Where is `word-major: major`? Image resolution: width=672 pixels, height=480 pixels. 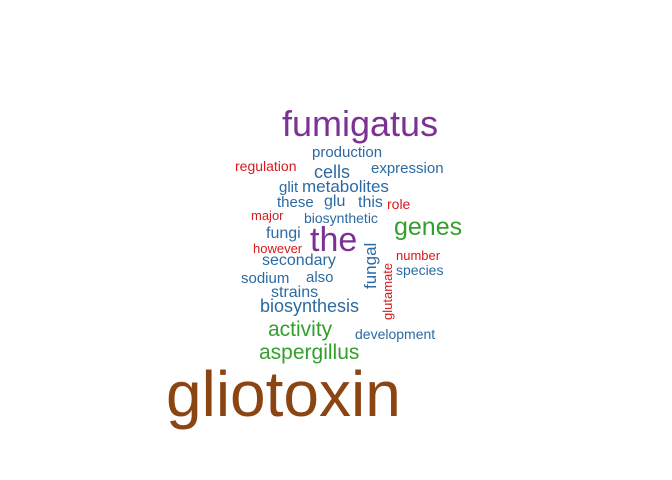
word-major: major is located at coordinates (267, 215).